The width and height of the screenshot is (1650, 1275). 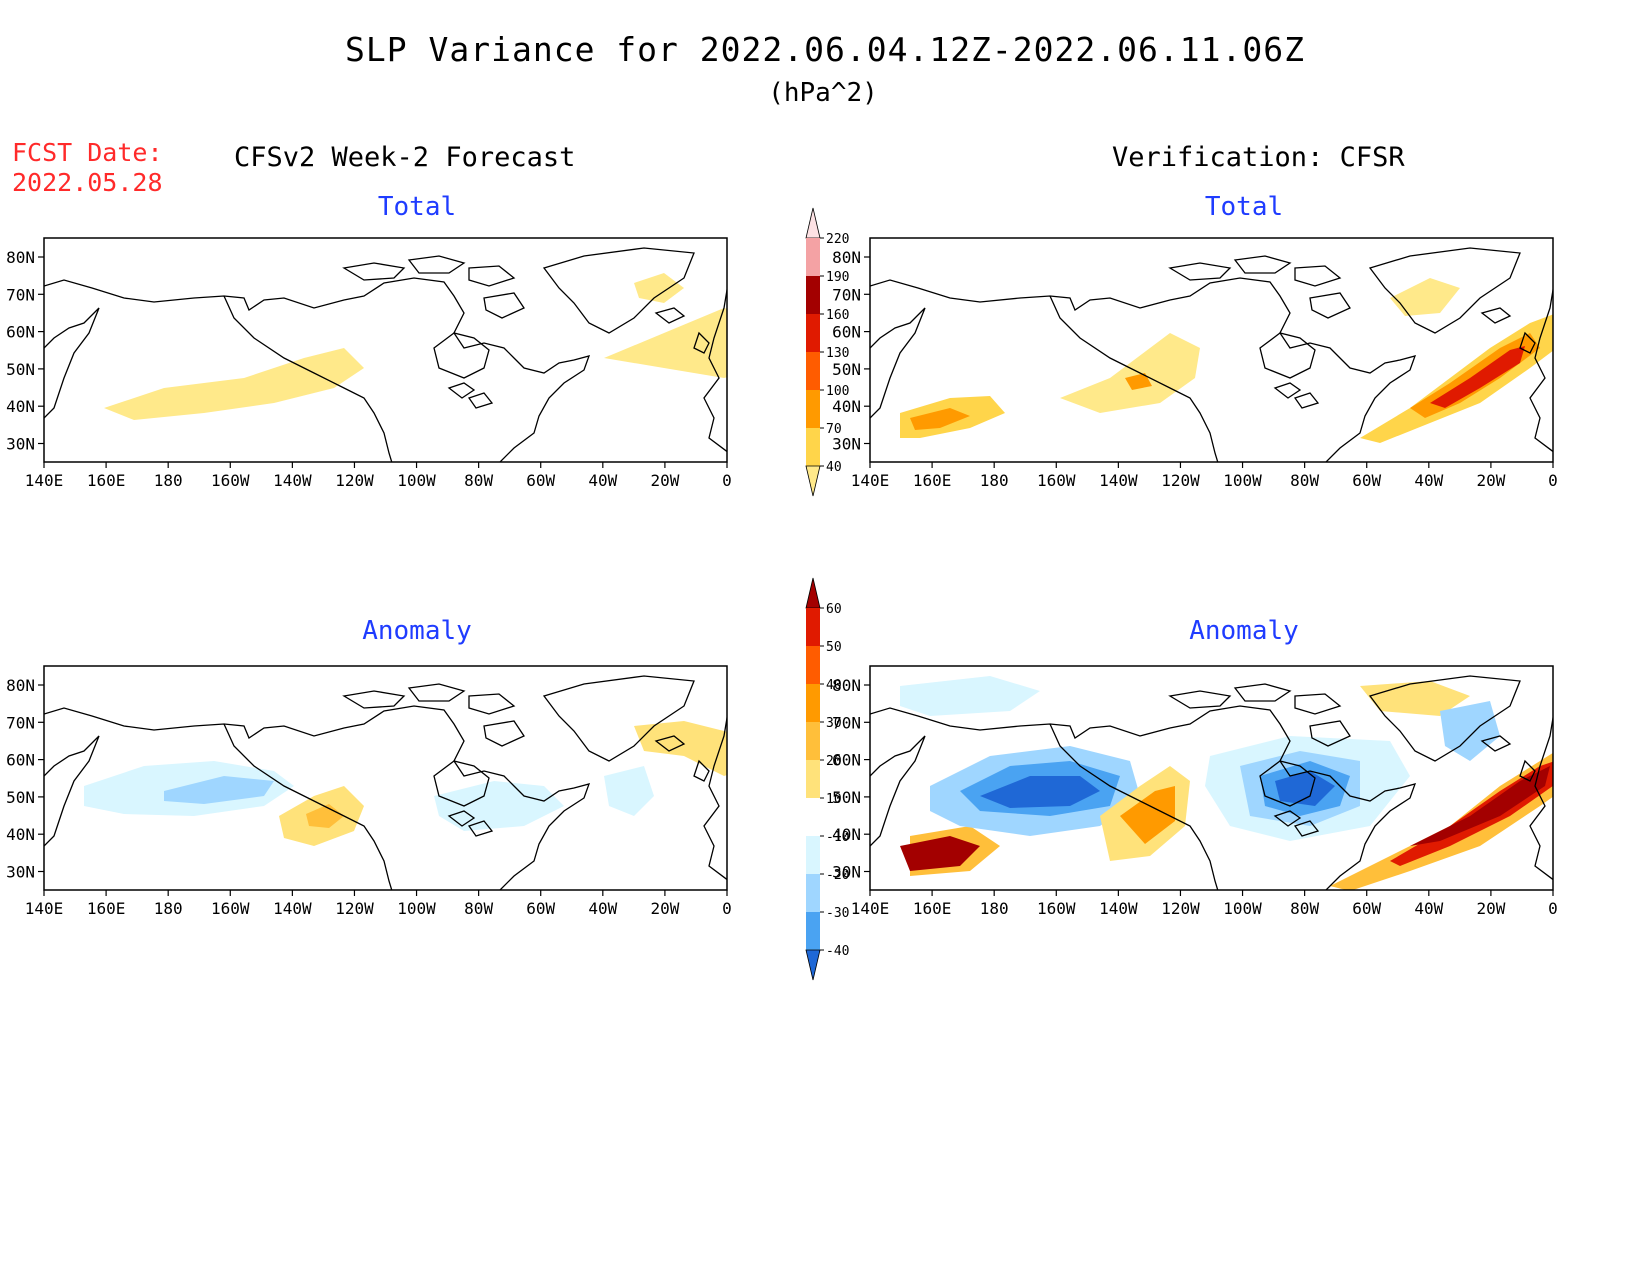 What do you see at coordinates (834, 467) in the screenshot?
I see `colorbar-level-label: 40` at bounding box center [834, 467].